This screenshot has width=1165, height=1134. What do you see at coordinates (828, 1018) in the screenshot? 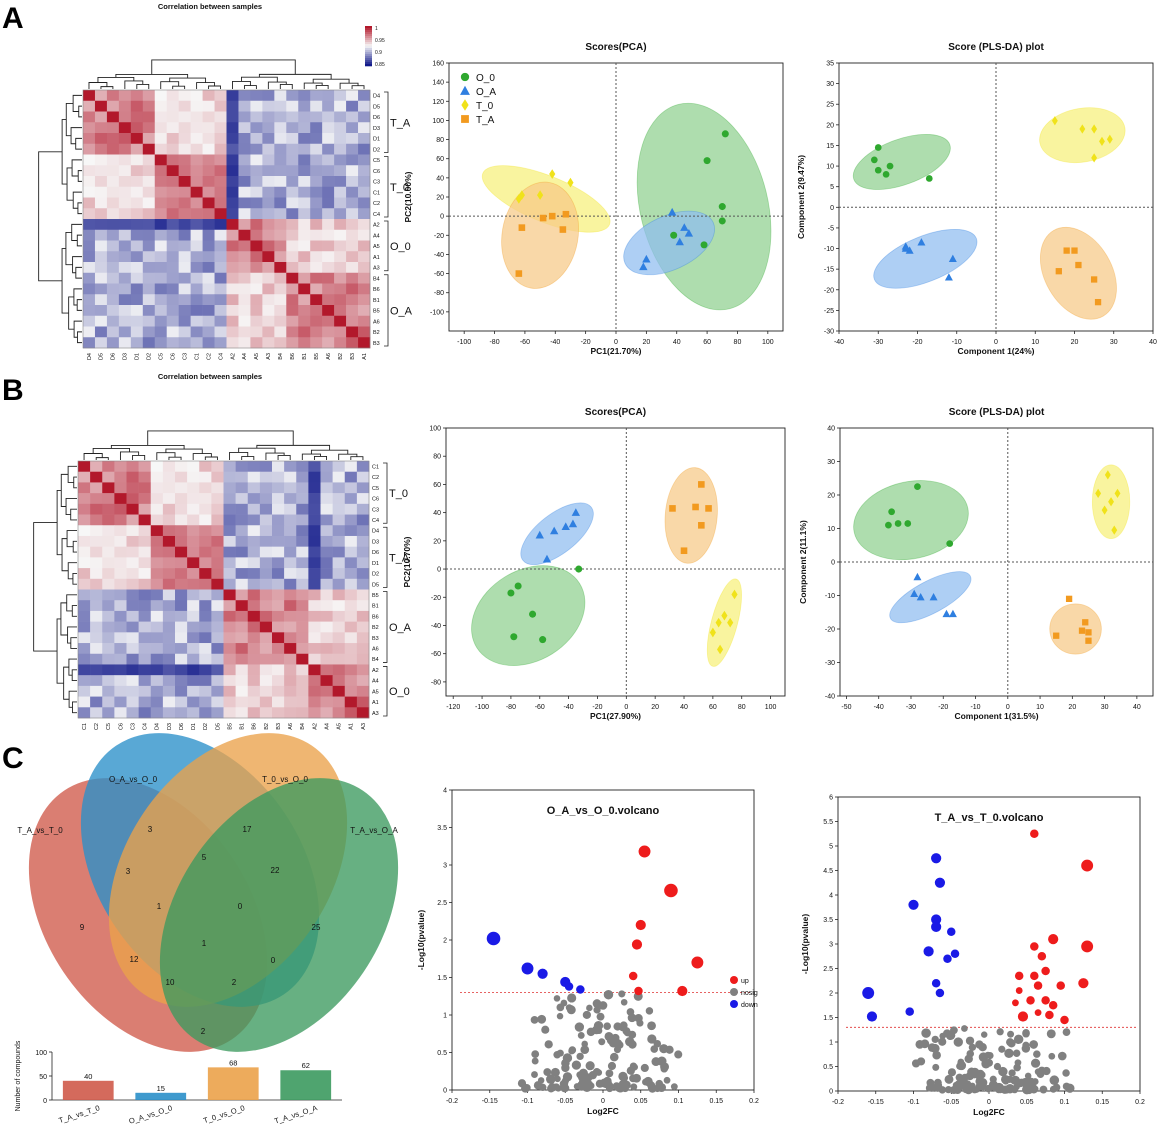
I see `y-tick-label: 1.5` at bounding box center [828, 1018].